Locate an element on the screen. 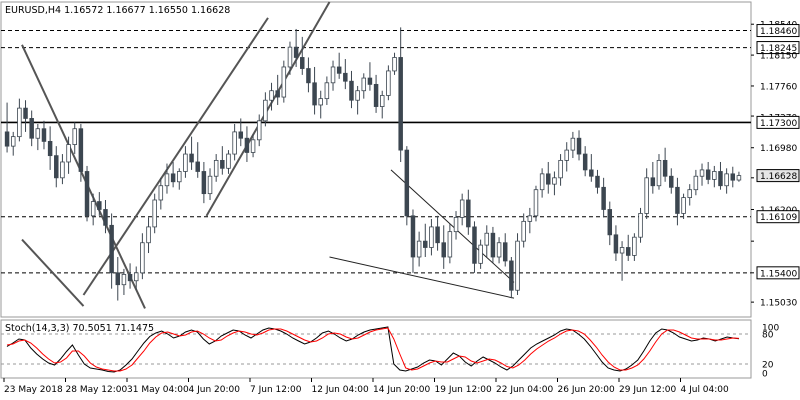 The width and height of the screenshot is (800, 400). time-label-6: 14 Jun 20:00 is located at coordinates (401, 390).